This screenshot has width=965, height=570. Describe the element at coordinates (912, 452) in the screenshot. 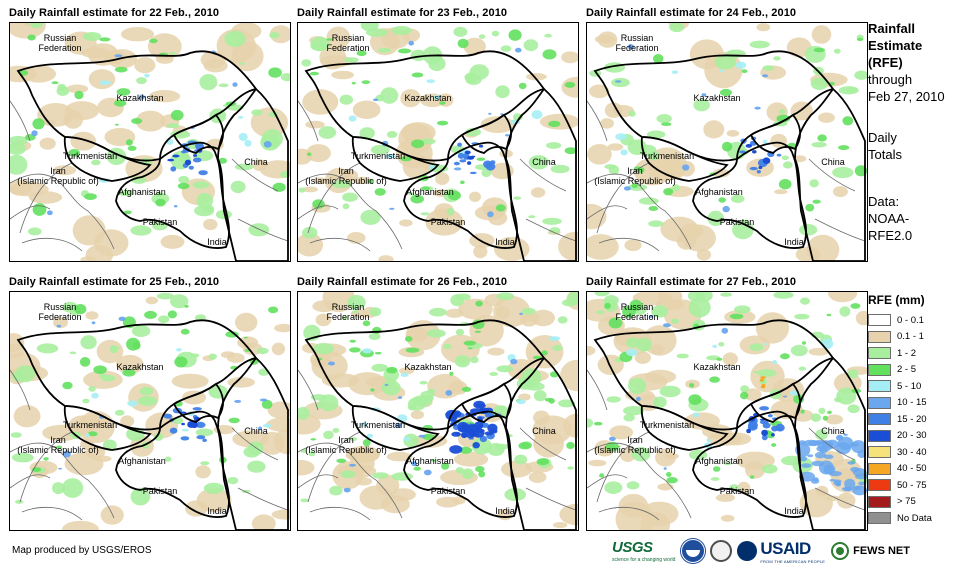

I see `legend-label: 30 - 40` at that location.